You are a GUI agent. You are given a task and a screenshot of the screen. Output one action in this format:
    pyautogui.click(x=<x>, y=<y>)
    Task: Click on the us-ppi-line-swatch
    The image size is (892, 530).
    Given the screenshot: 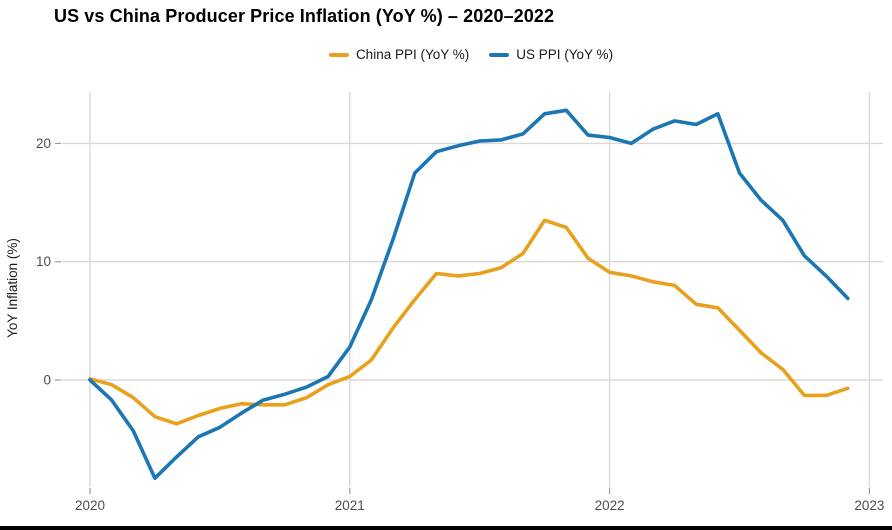 What is the action you would take?
    pyautogui.click(x=499, y=54)
    